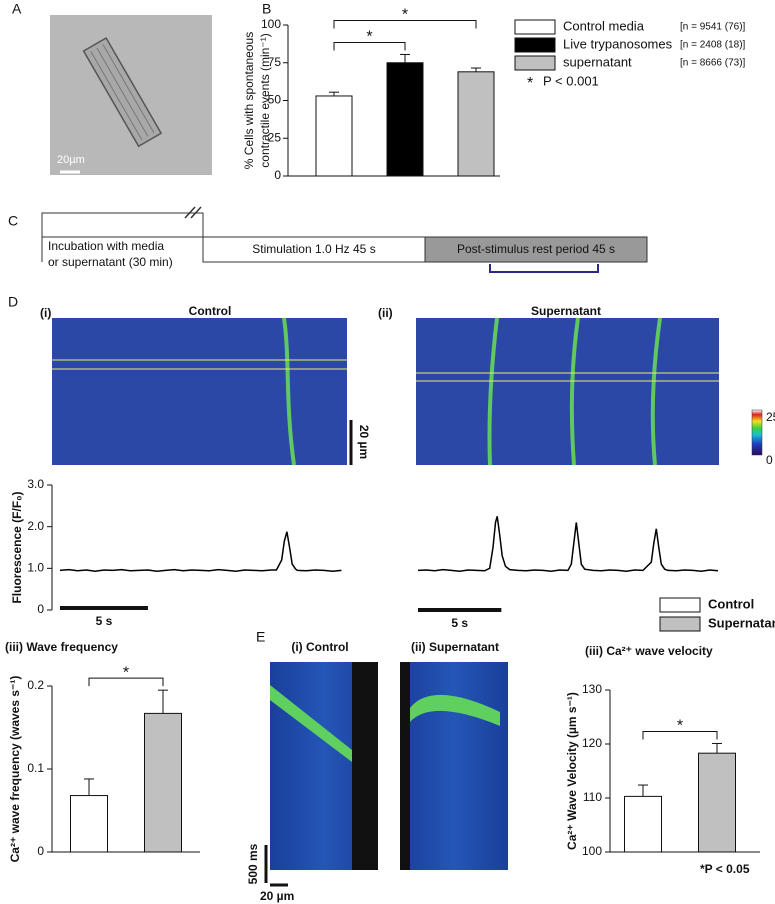 The image size is (775, 904). What do you see at coordinates (757, 432) in the screenshot?
I see `colorbar` at bounding box center [757, 432].